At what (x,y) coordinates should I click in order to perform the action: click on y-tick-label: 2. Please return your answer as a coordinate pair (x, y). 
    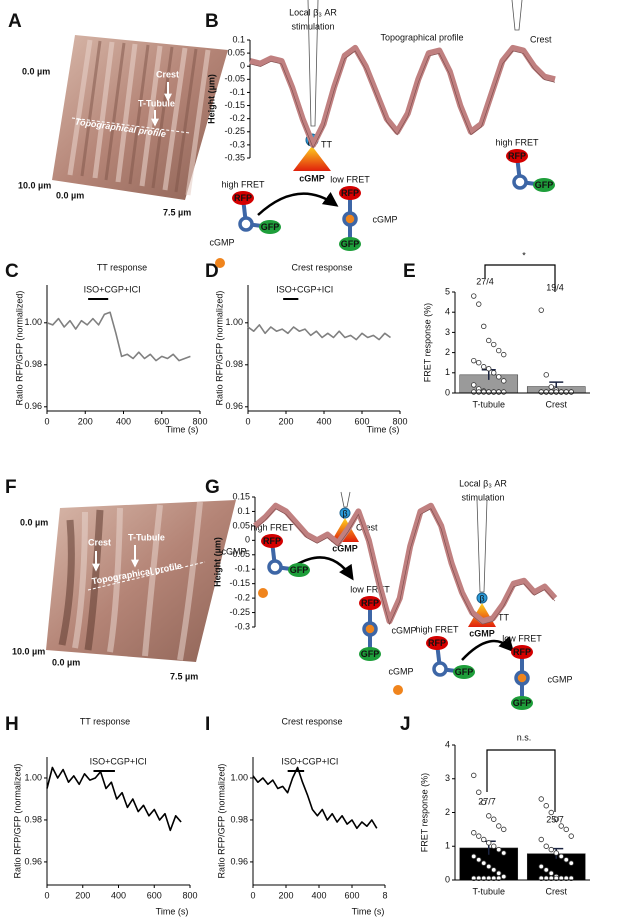
    Looking at the image, I should click on (447, 352).